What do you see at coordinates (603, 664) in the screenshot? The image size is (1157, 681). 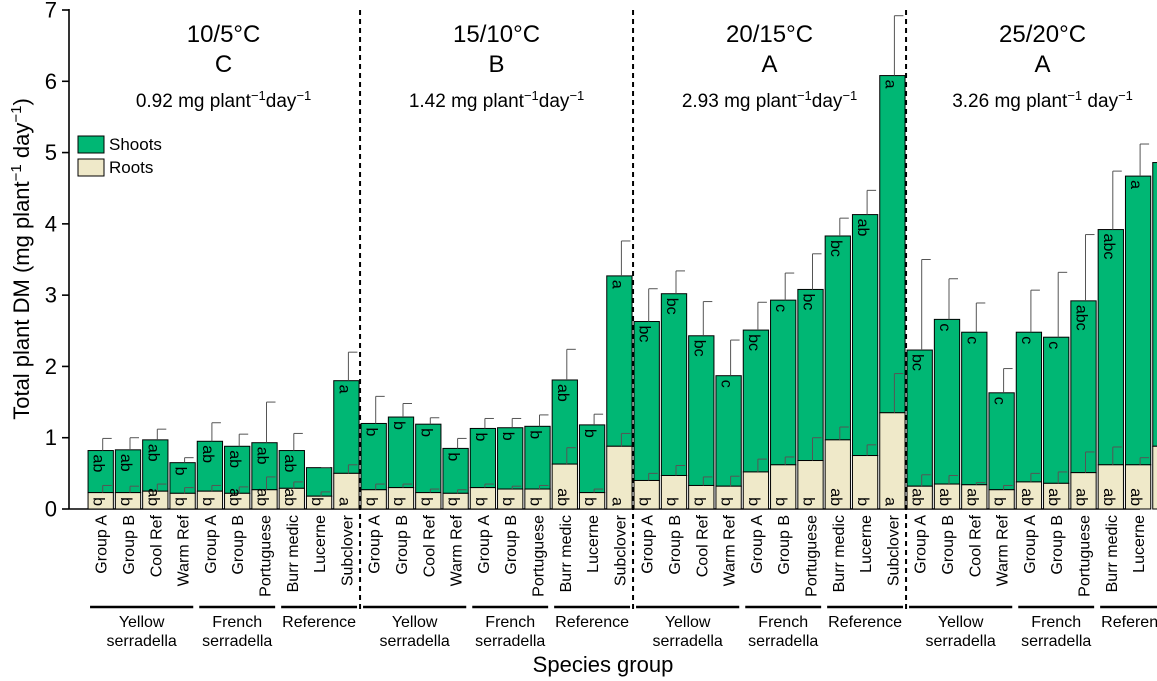 I see `x-axis-title: Species group` at bounding box center [603, 664].